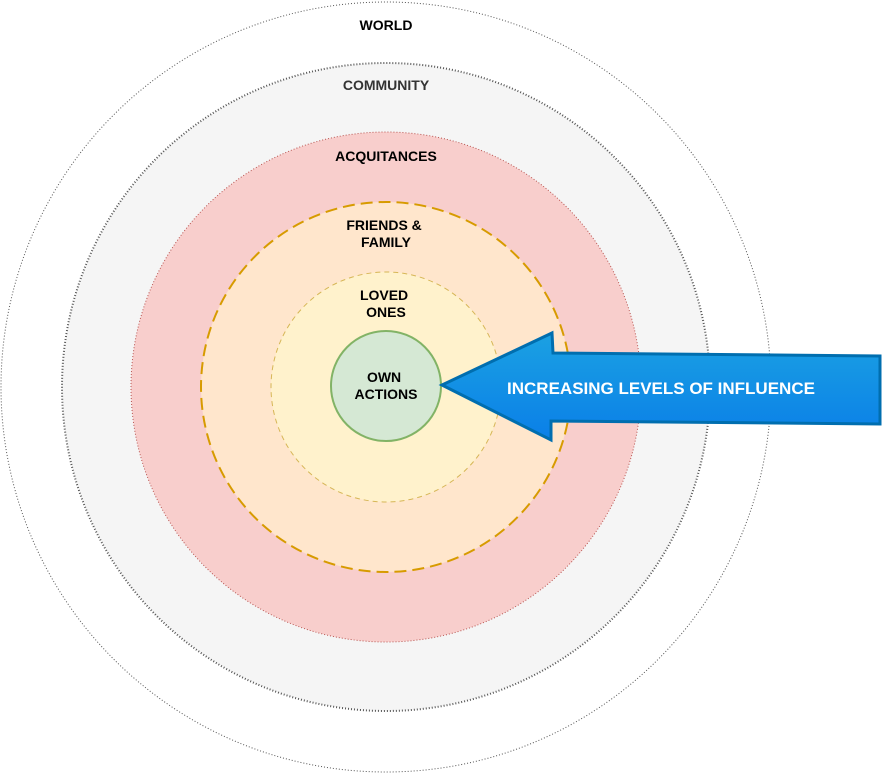 Image resolution: width=882 pixels, height=774 pixels. Describe the element at coordinates (386, 25) in the screenshot. I see `label-world: WORLD` at that location.